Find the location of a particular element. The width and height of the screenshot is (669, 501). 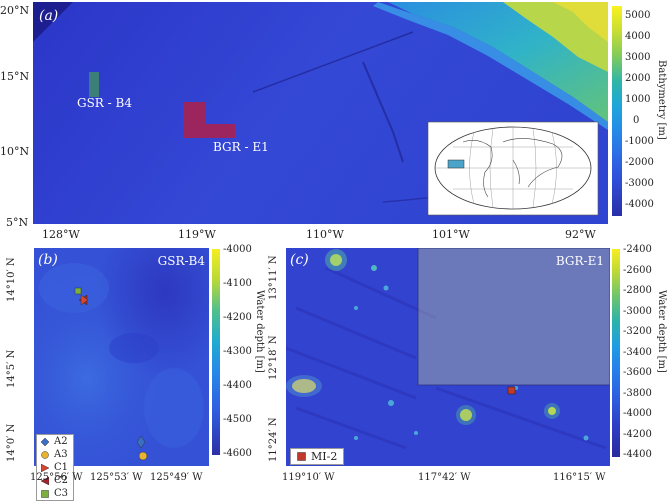

lon-tick: 125°53′ W is located at coordinates (116, 477).